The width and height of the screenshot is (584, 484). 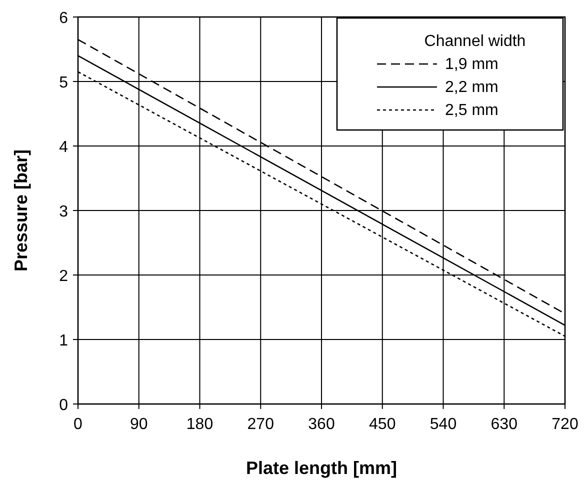 What do you see at coordinates (63, 341) in the screenshot?
I see `y-tick-label: 1` at bounding box center [63, 341].